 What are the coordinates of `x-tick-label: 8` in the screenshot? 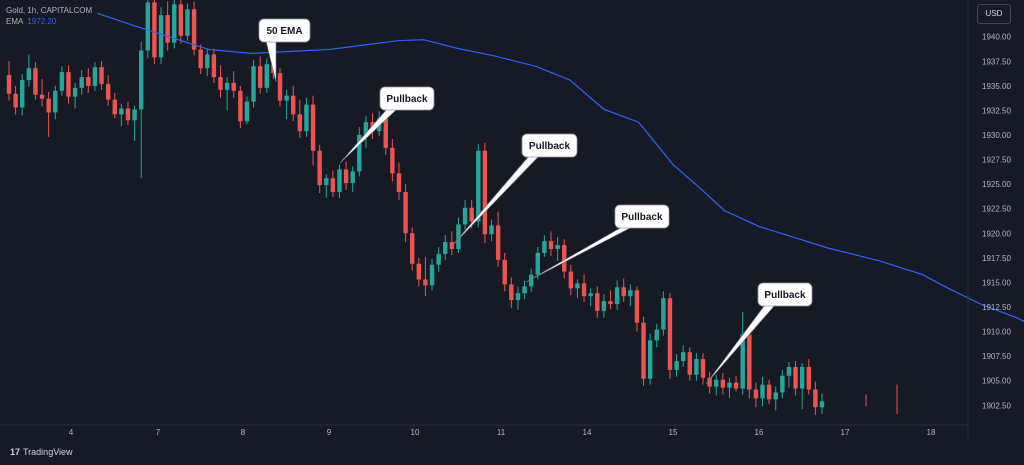 It's located at (243, 432).